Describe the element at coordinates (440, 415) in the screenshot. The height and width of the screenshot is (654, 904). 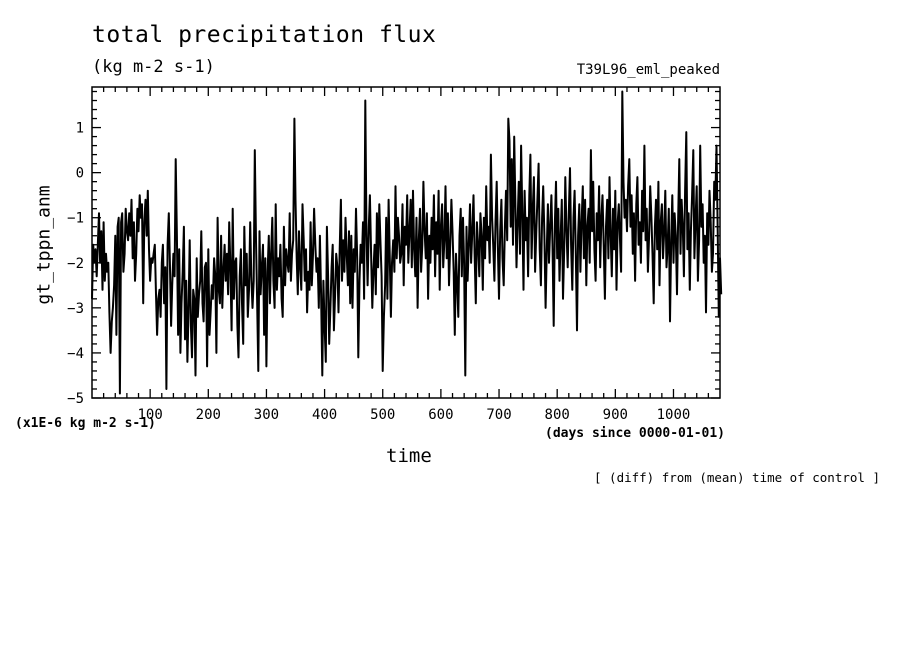
I see `x-tick-label: 600` at that location.